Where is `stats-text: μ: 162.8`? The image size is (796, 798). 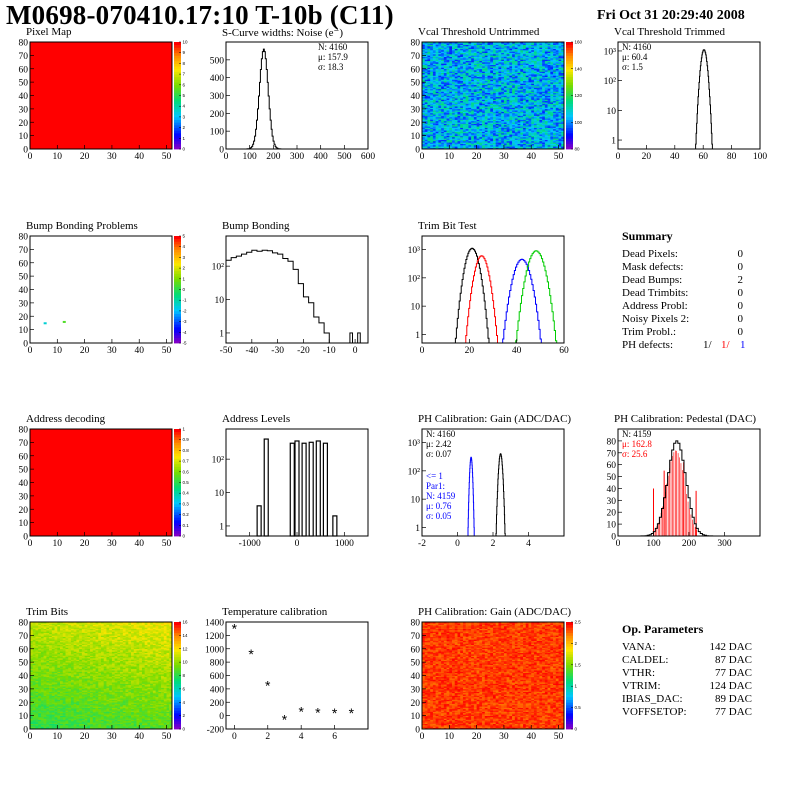
stats-text: μ: 162.8 is located at coordinates (637, 444).